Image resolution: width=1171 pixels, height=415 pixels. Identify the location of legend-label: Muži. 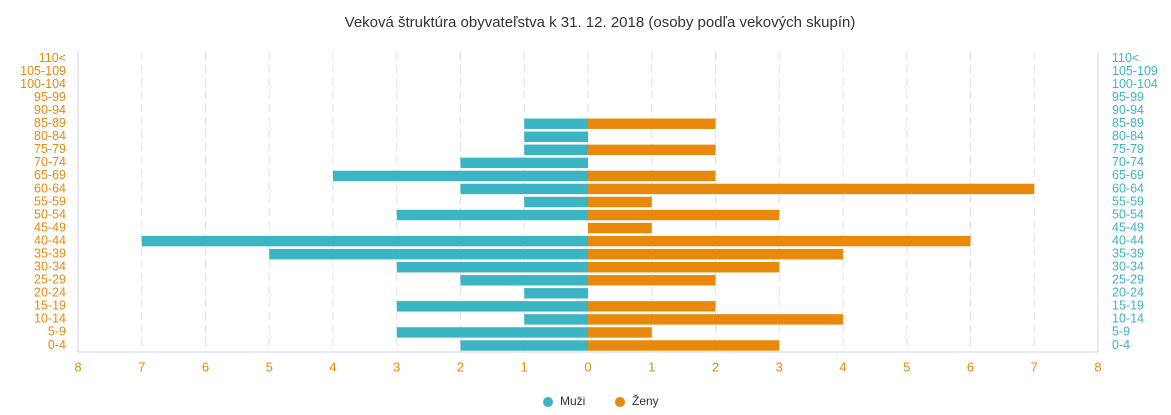
(572, 401).